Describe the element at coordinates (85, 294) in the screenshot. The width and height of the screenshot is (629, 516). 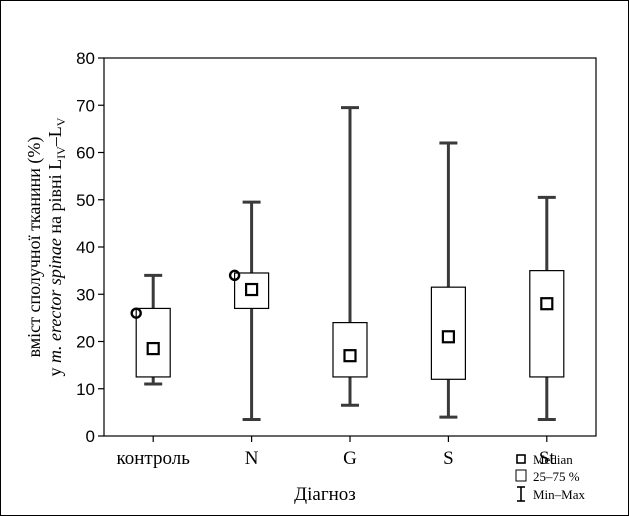
I see `y-tick-label: 30` at that location.